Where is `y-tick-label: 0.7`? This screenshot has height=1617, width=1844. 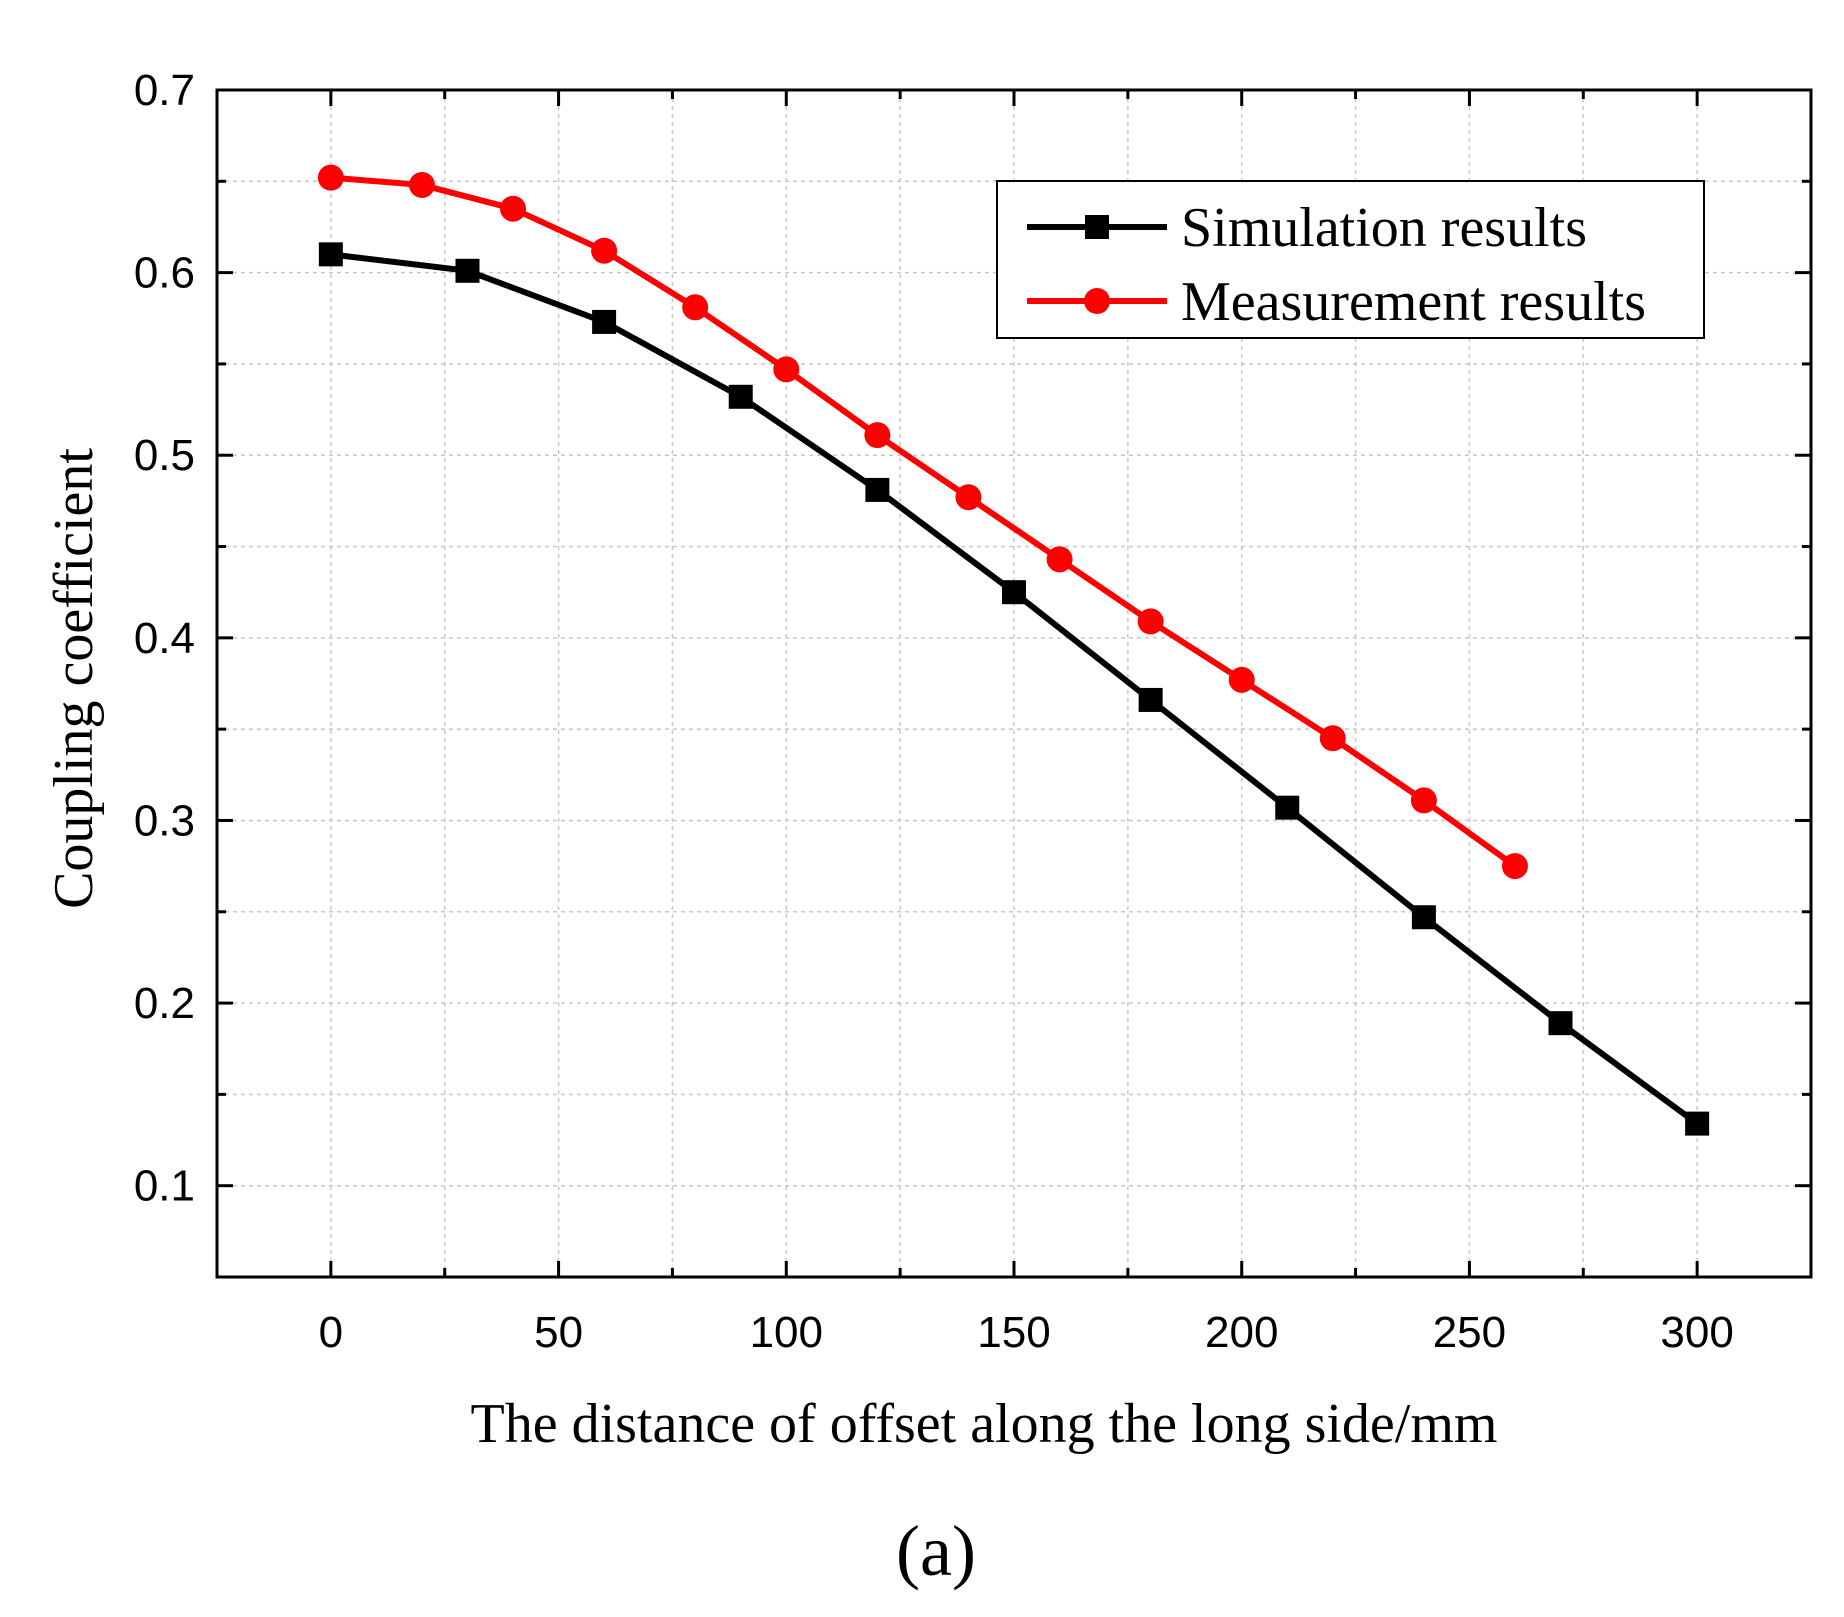
y-tick-label: 0.7 is located at coordinates (164, 90).